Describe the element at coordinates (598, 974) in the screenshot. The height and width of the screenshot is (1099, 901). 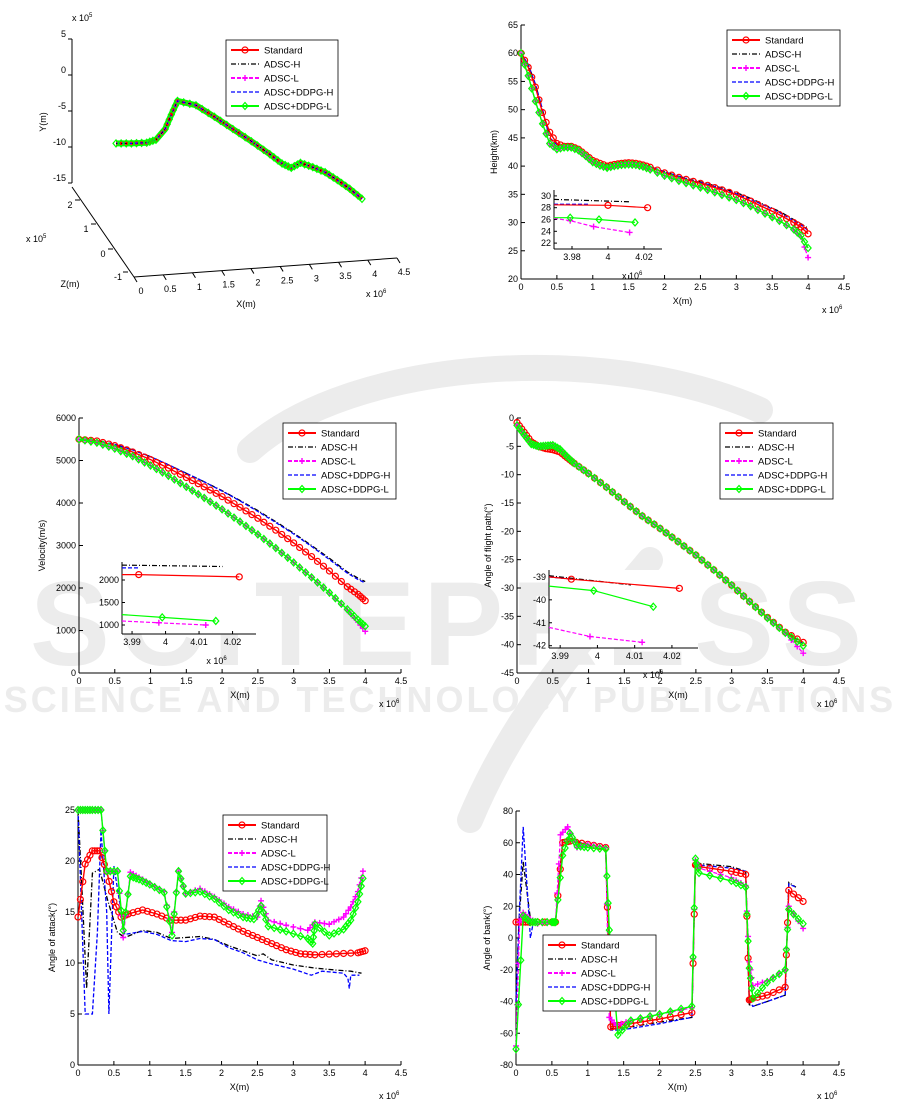
I see `legend-label: ADSC-L` at that location.